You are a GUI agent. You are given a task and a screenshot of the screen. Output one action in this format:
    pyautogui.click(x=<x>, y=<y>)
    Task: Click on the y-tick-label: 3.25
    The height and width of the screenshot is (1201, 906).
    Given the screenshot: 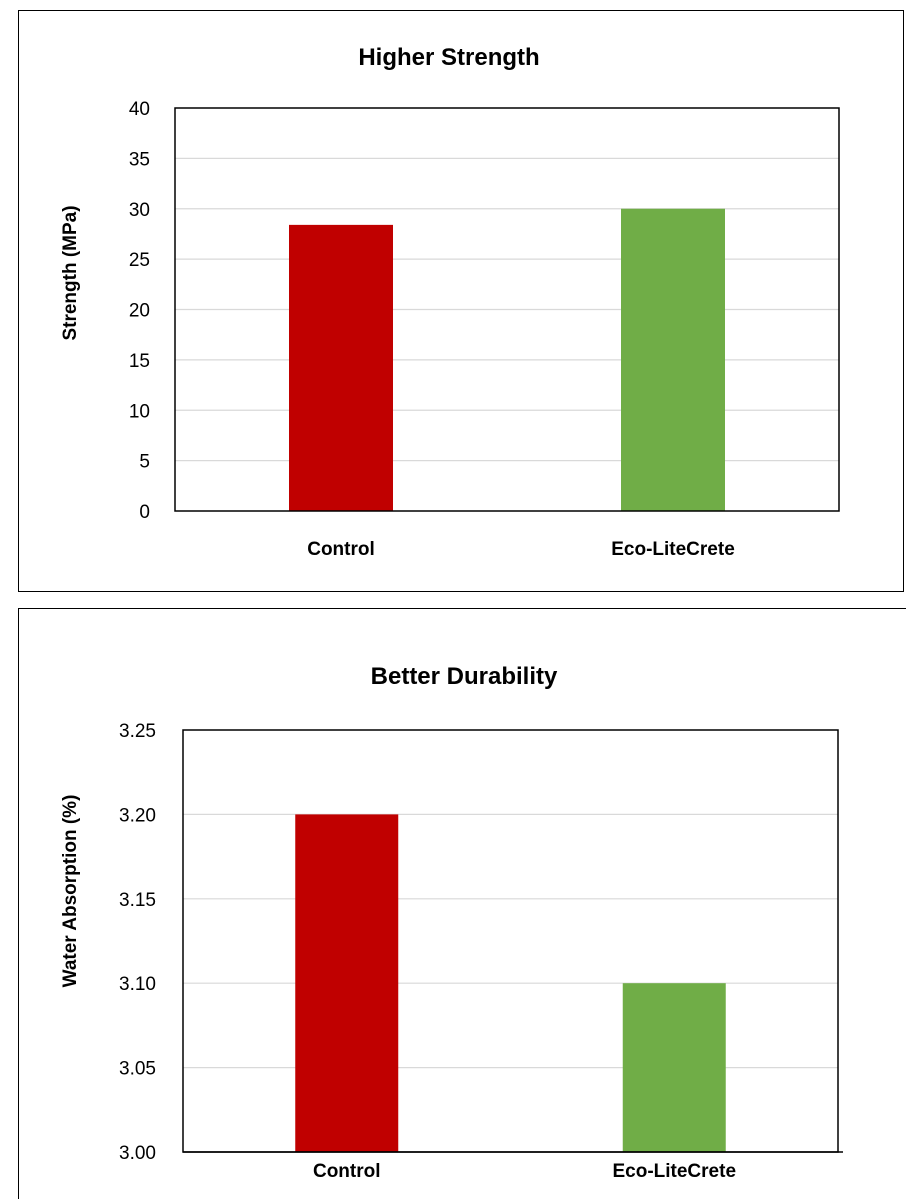 What is the action you would take?
    pyautogui.click(x=137, y=731)
    